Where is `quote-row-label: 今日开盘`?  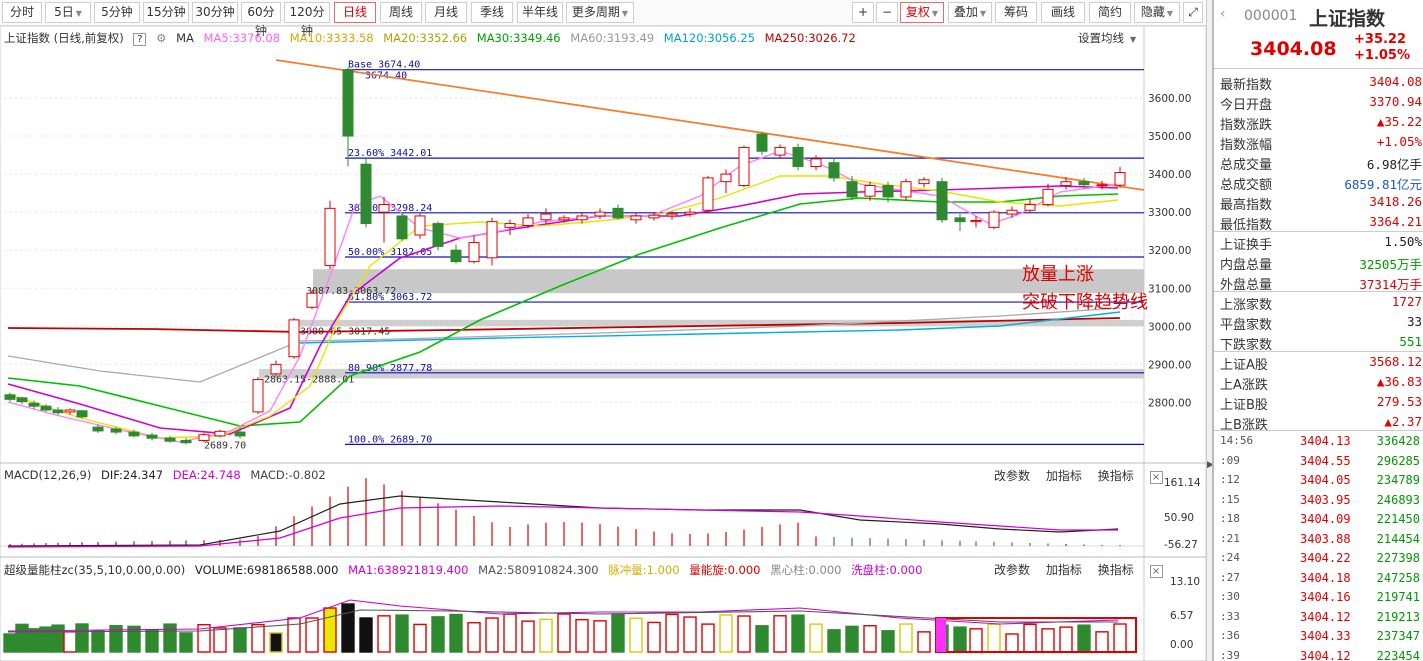
quote-row-label: 今日开盘 is located at coordinates (1246, 105).